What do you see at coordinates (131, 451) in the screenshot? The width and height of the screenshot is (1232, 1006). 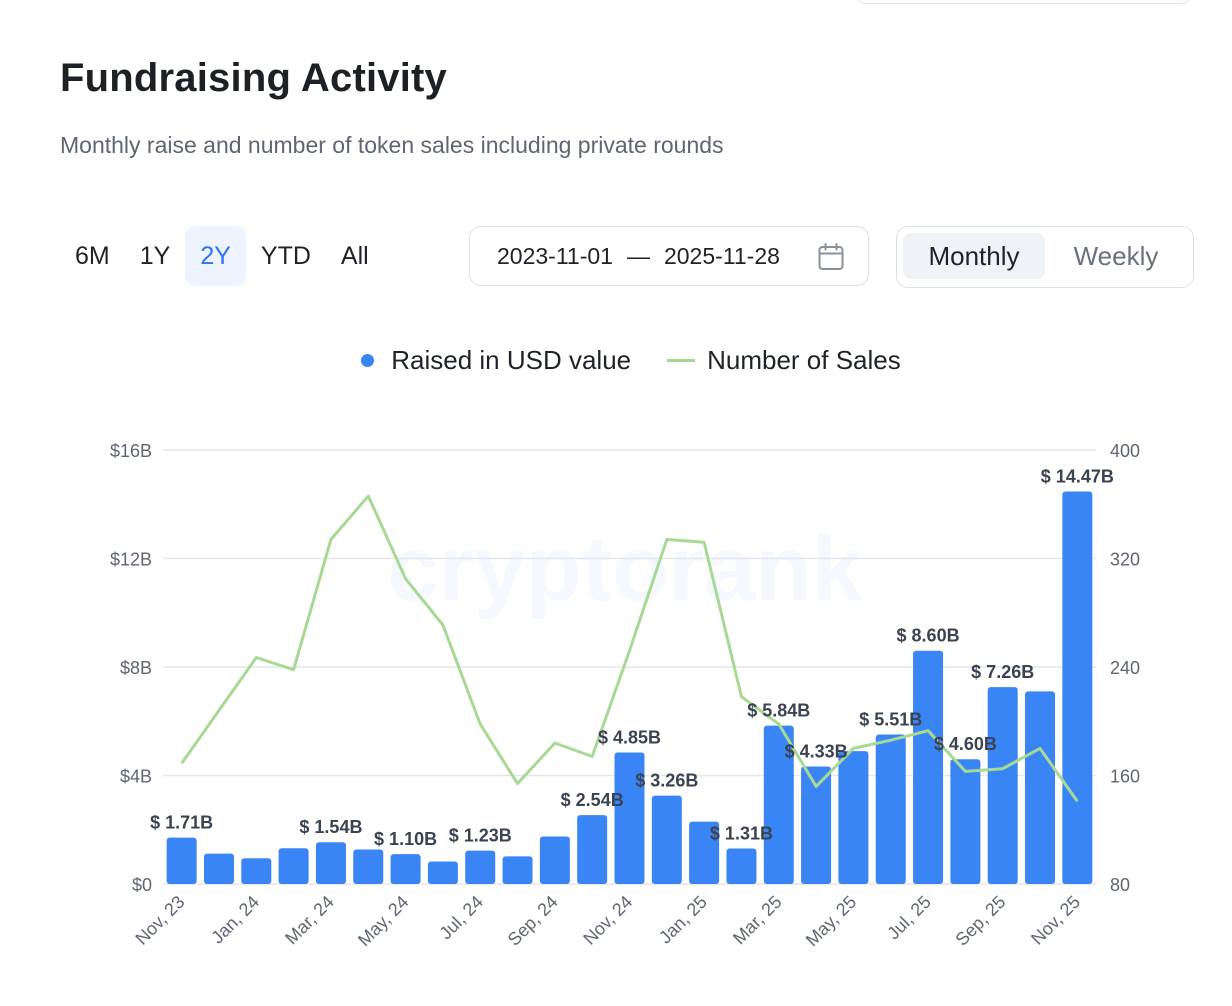 I see `y-left-tick-label: $16B` at bounding box center [131, 451].